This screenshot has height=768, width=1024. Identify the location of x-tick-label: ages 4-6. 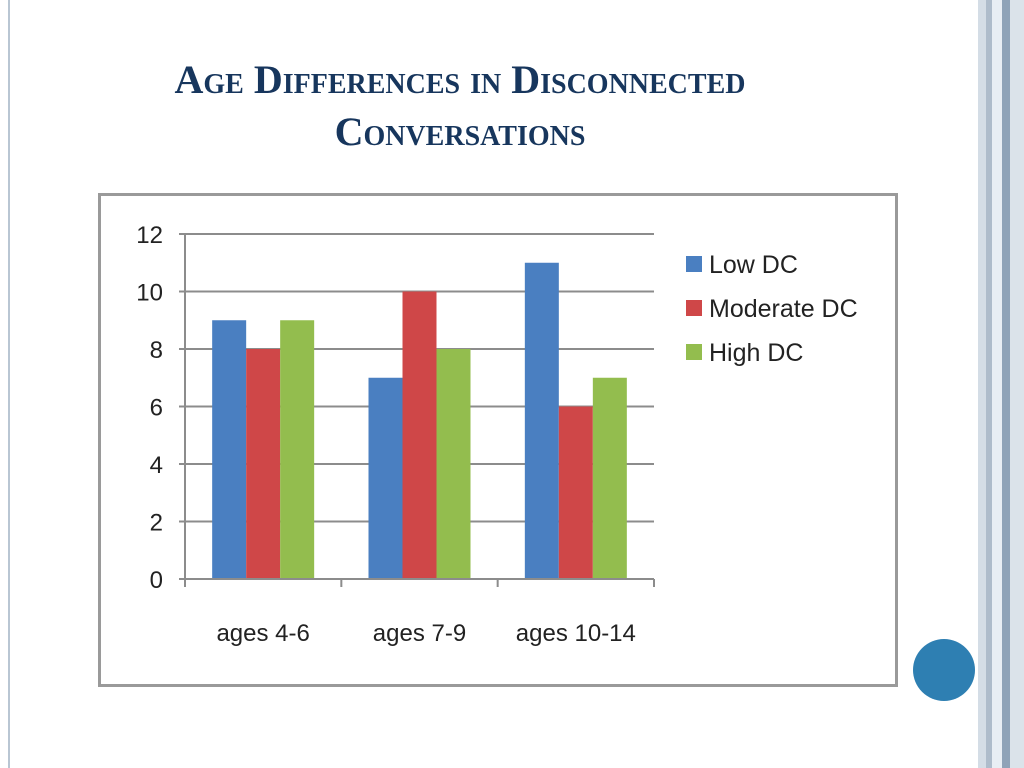
(262, 633).